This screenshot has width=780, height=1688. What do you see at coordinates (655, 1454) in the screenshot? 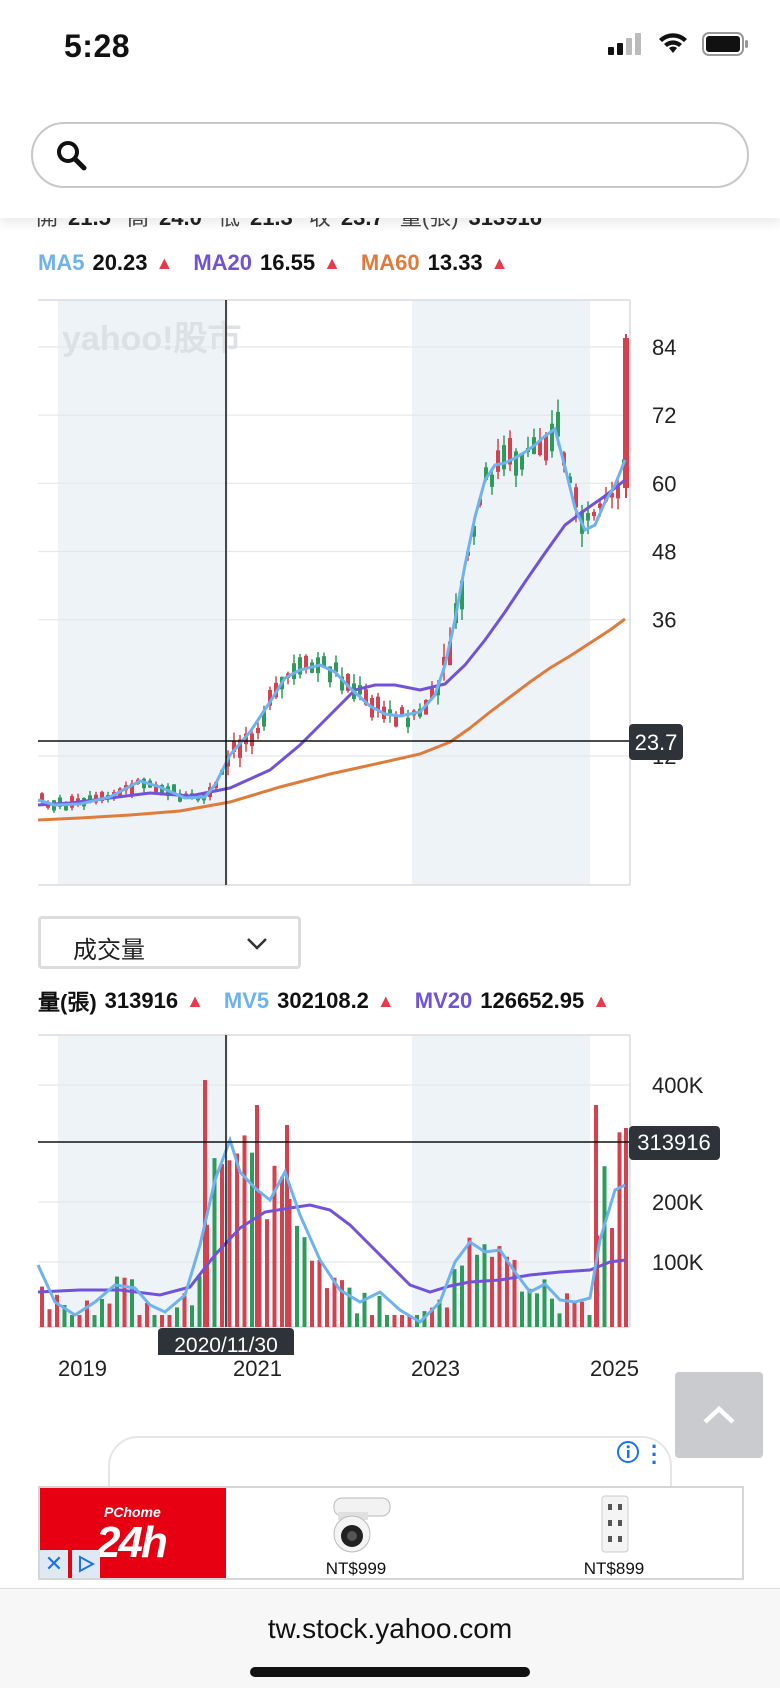
I see `more-options-icon: · · ·` at bounding box center [655, 1454].